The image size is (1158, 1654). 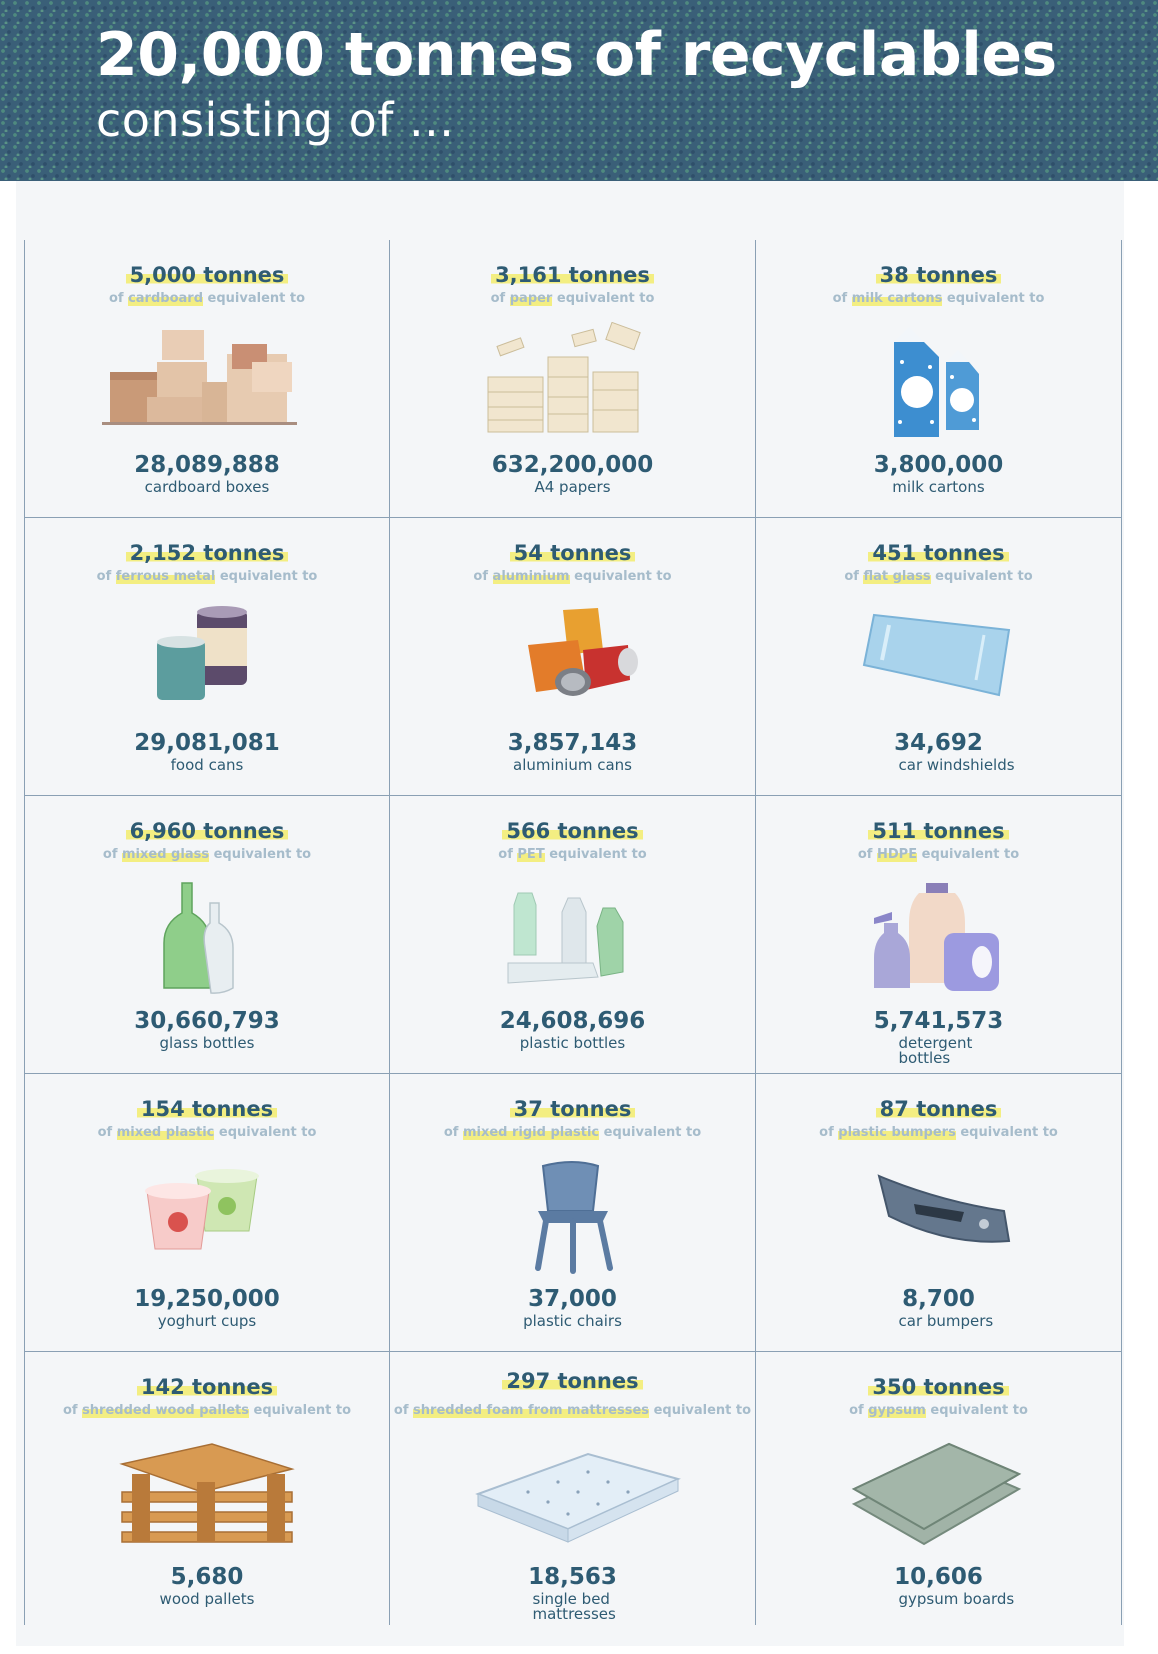 I want to click on windshield-icon, so click(x=936, y=655).